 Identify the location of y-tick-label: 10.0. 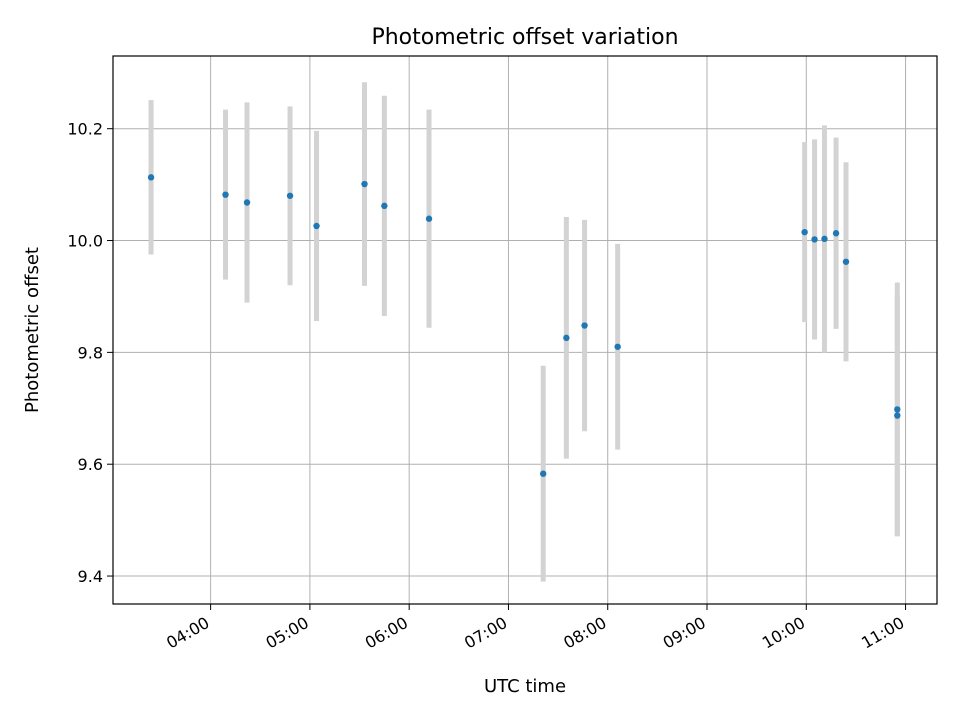
(85, 241).